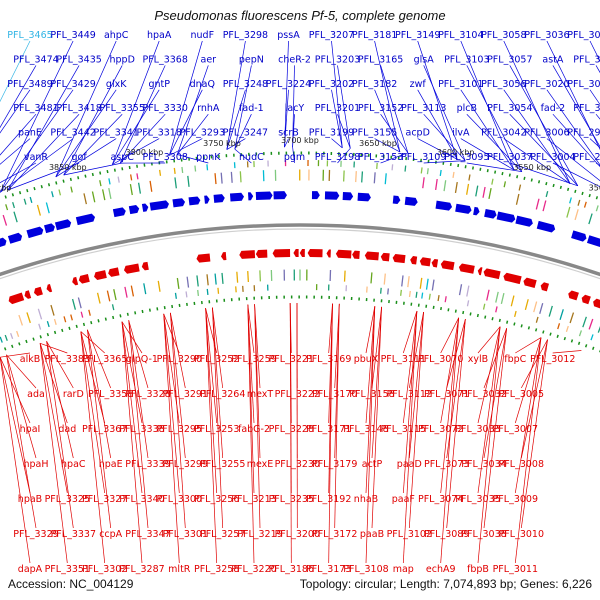 Image resolution: width=600 pixels, height=600 pixels. What do you see at coordinates (297, 394) in the screenshot?
I see `gene-label: PFL_3222` at bounding box center [297, 394].